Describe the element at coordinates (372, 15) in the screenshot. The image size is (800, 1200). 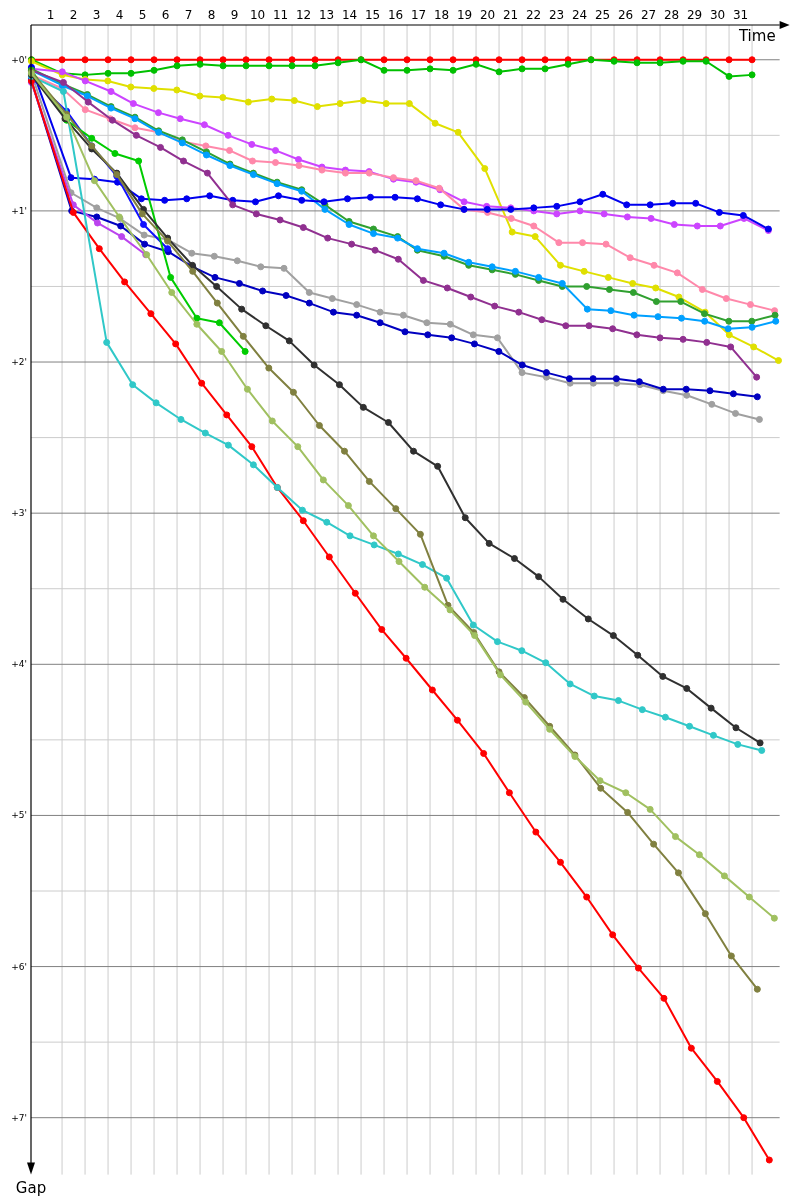
I see `x-tick-label: 15` at that location.